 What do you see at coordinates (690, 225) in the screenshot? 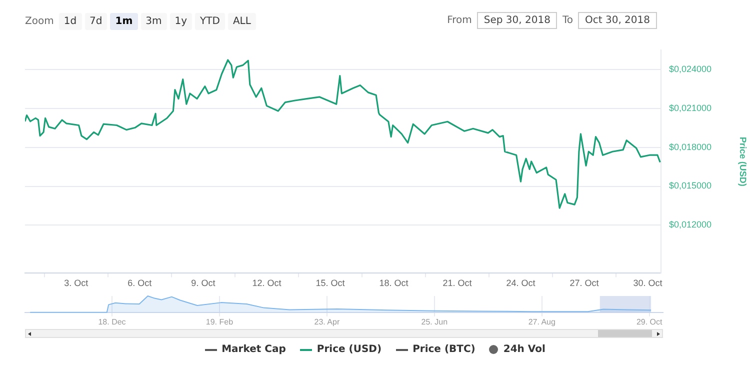
I see `y-tick-label: $0,012000` at bounding box center [690, 225].